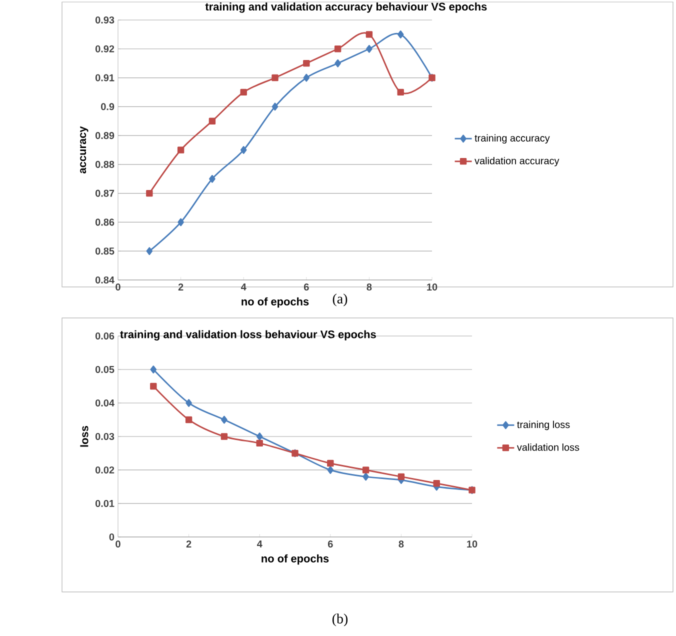 The width and height of the screenshot is (676, 636). What do you see at coordinates (548, 447) in the screenshot?
I see `legend-label: validation loss` at bounding box center [548, 447].